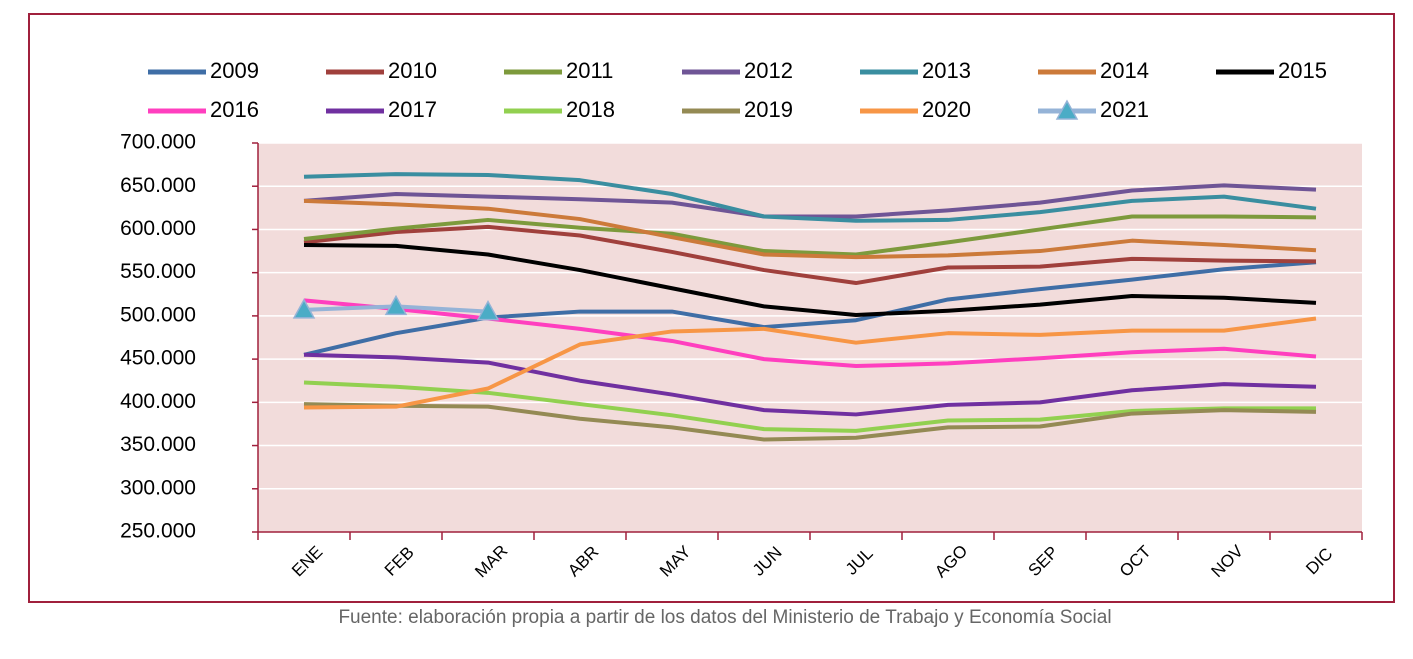 The width and height of the screenshot is (1413, 659). I want to click on legend-label: 2015, so click(1302, 70).